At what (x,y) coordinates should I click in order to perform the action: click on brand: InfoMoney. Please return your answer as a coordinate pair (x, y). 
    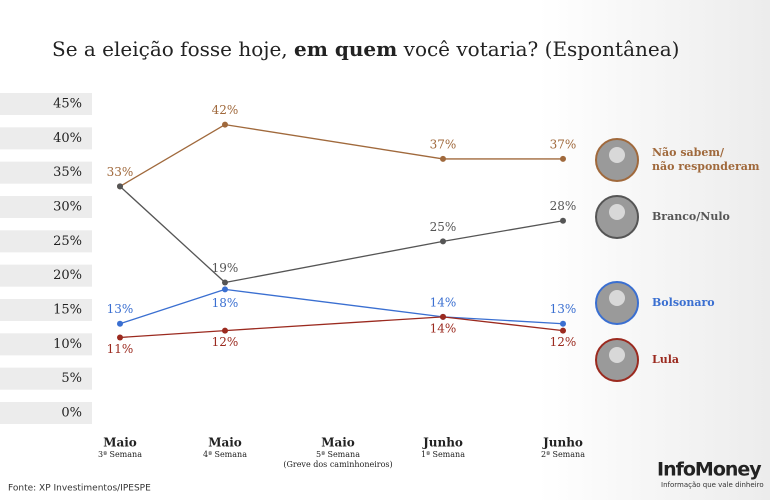
    Looking at the image, I should click on (709, 470).